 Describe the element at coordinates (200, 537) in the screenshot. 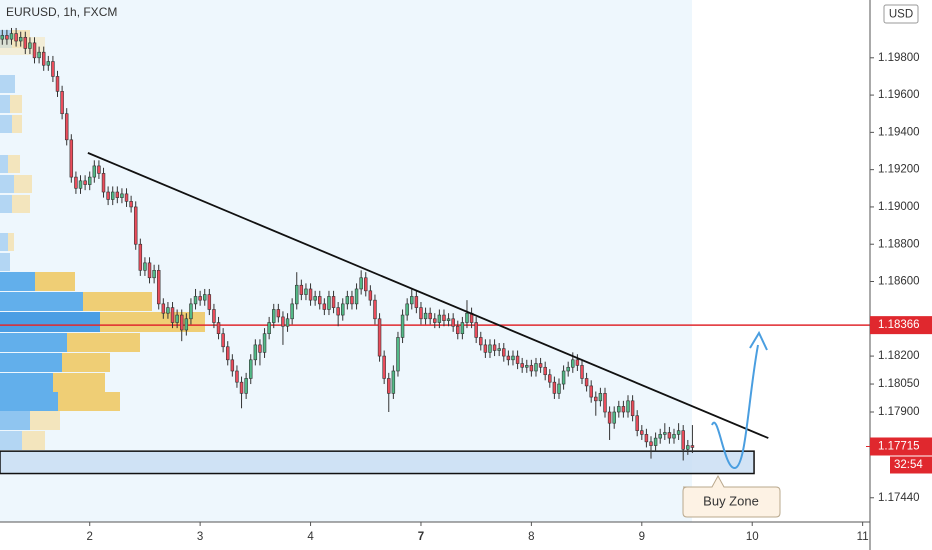

I see `x-tick-label: 3` at that location.